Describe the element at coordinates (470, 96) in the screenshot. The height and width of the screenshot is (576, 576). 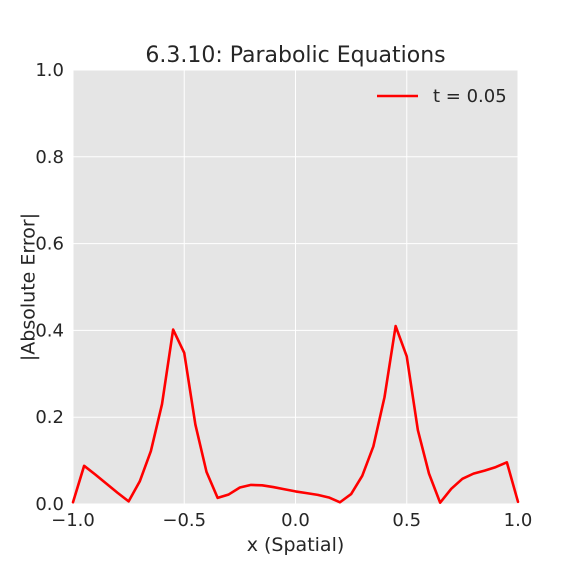
I see `legend-label: t = 0.05` at that location.